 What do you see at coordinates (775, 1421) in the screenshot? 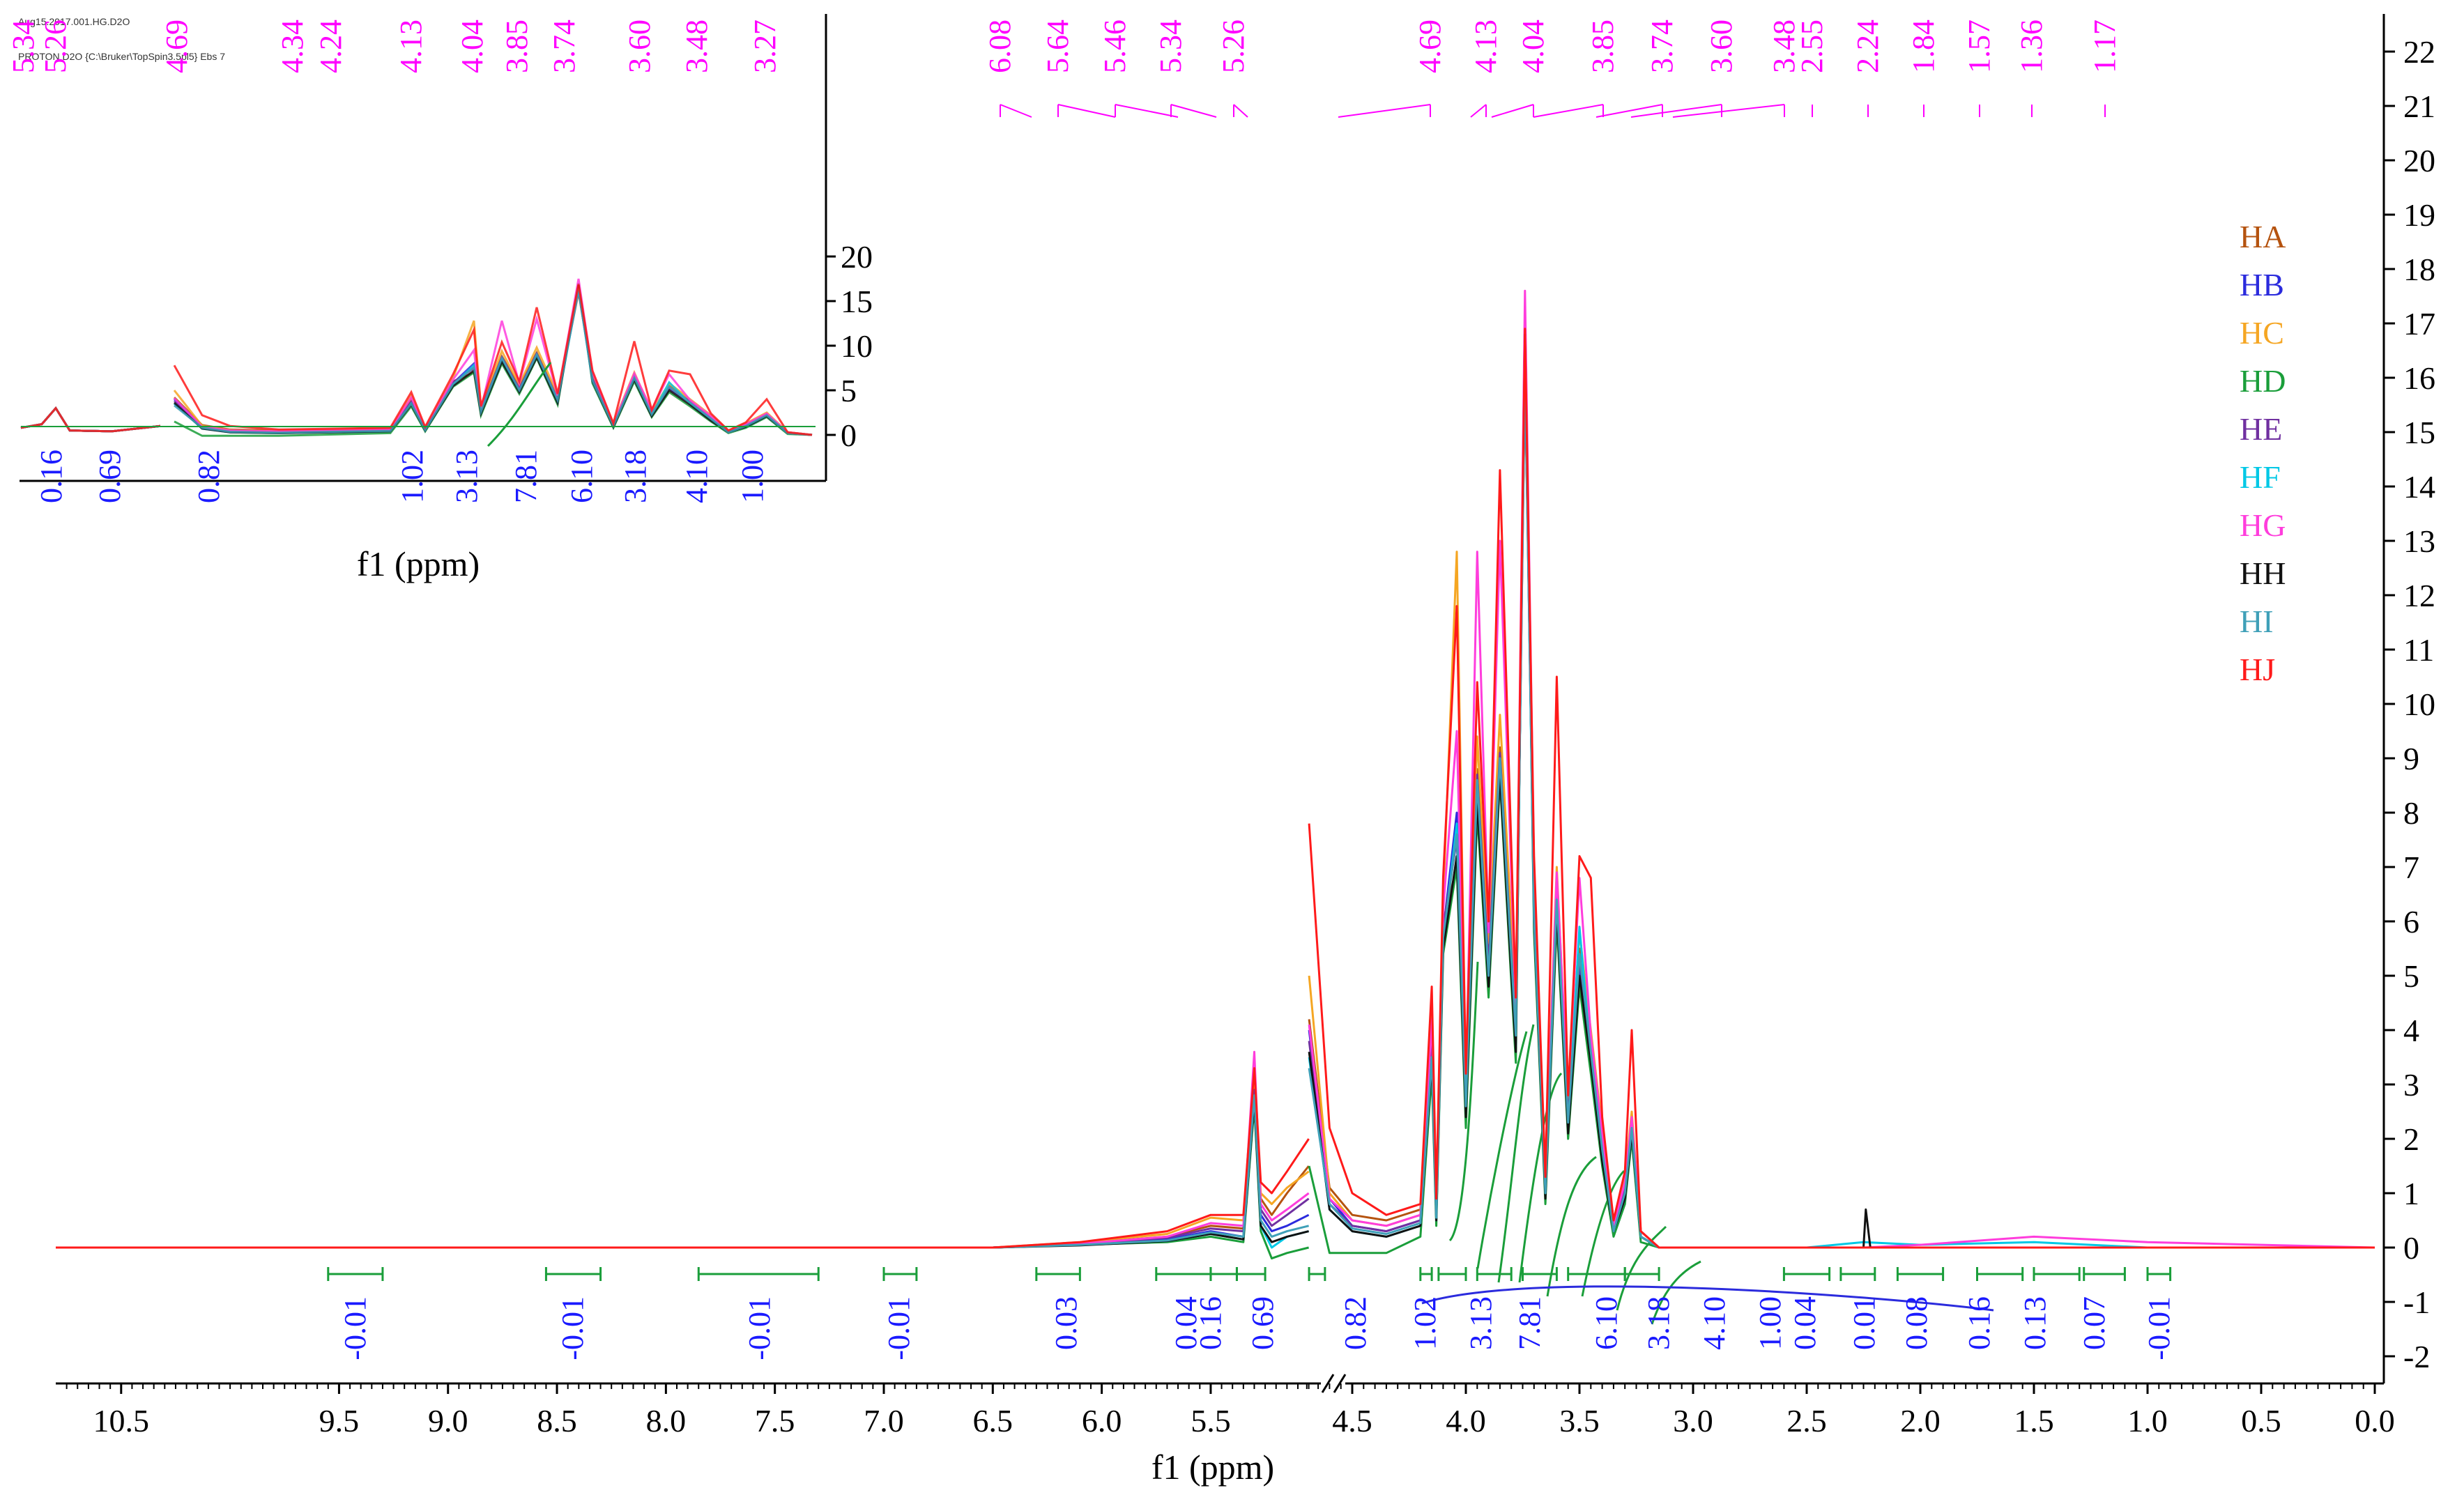
I see `x-tick-label: 7.5` at bounding box center [775, 1421].